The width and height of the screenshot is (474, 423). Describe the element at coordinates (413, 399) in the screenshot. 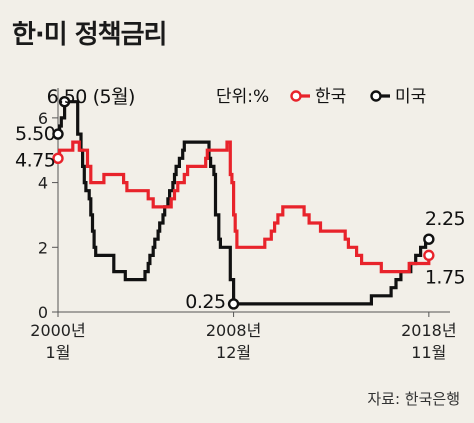

I see `source-note: 자료: 한국은행` at that location.